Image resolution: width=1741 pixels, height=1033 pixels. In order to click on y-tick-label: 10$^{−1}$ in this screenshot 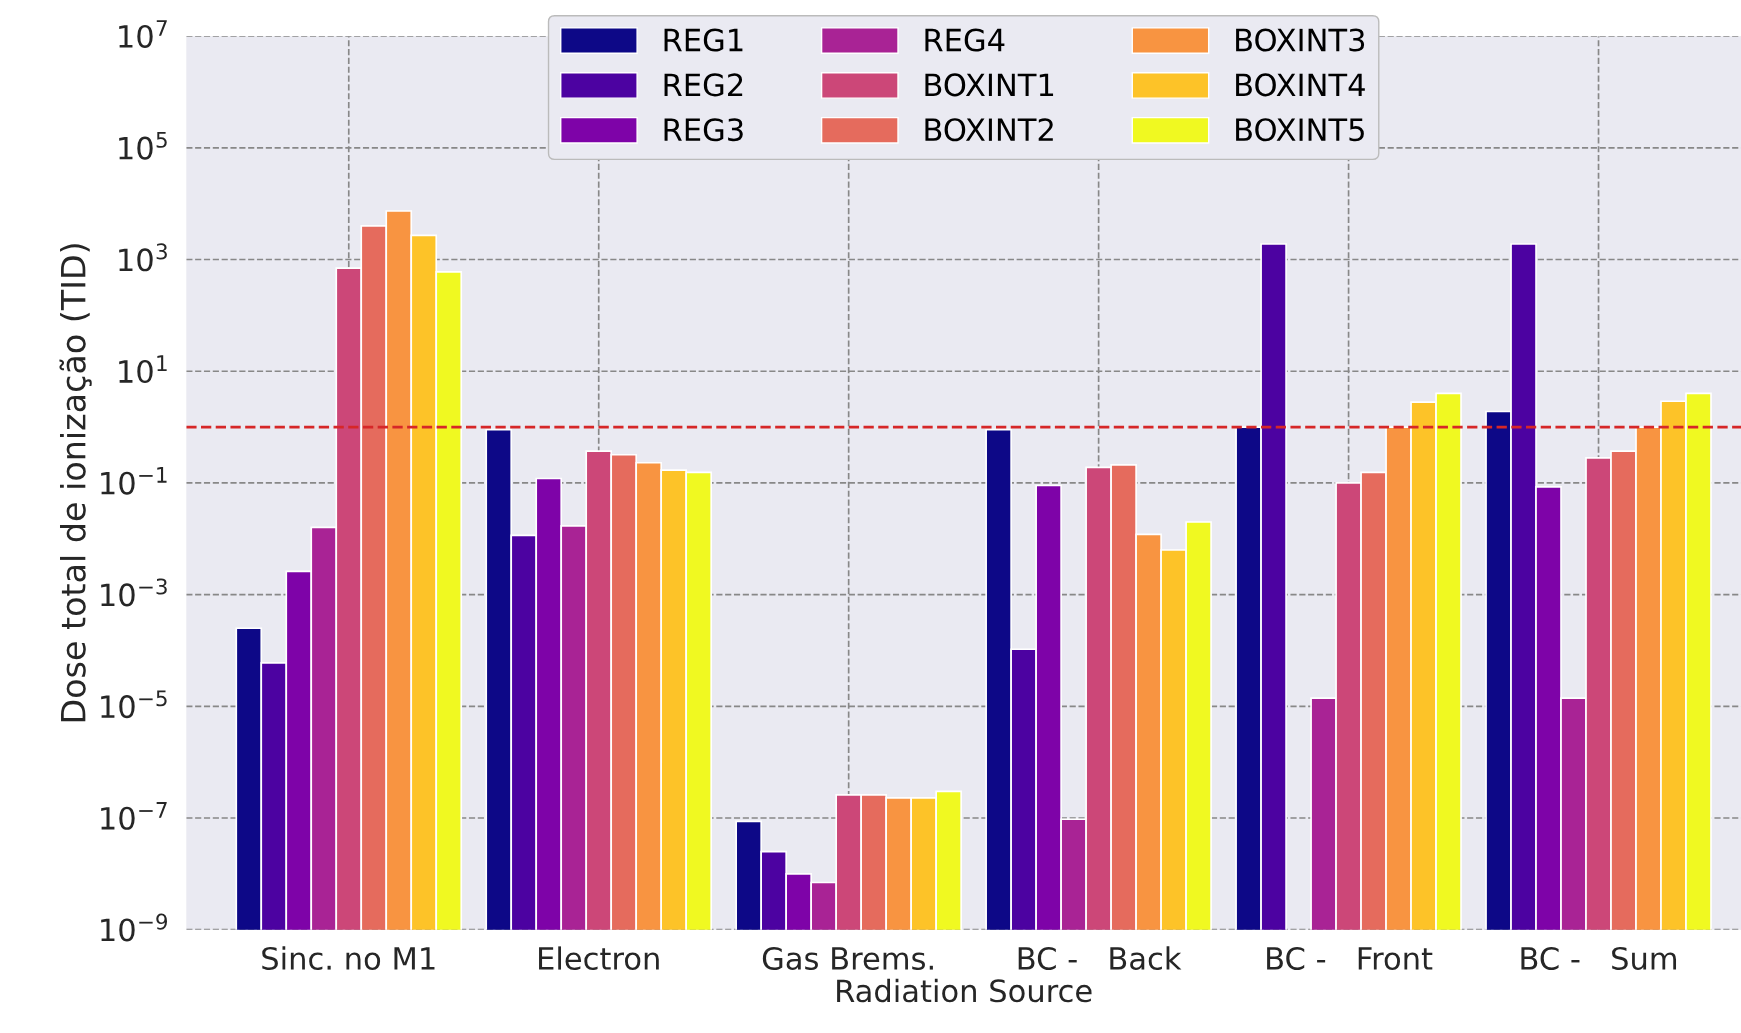, I will do `click(134, 481)`.